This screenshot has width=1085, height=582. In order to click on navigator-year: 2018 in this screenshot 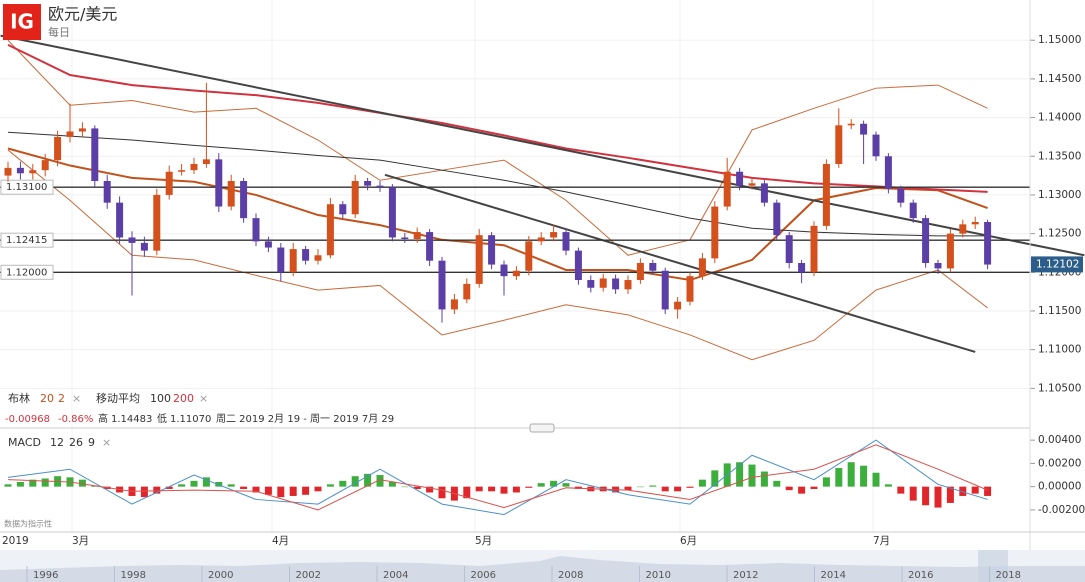, I will do `click(1008, 575)`.